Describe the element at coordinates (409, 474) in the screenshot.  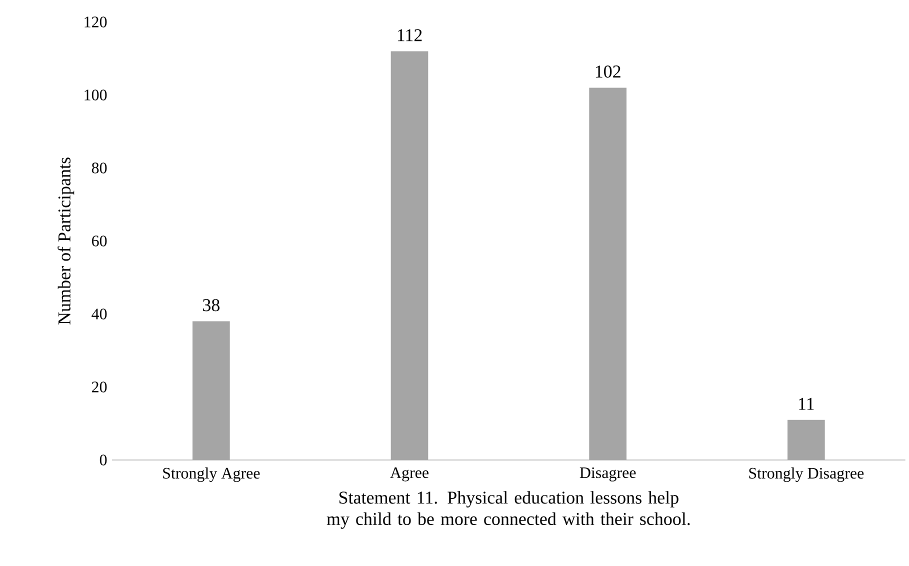
I see `x-tick-label: Agree` at that location.